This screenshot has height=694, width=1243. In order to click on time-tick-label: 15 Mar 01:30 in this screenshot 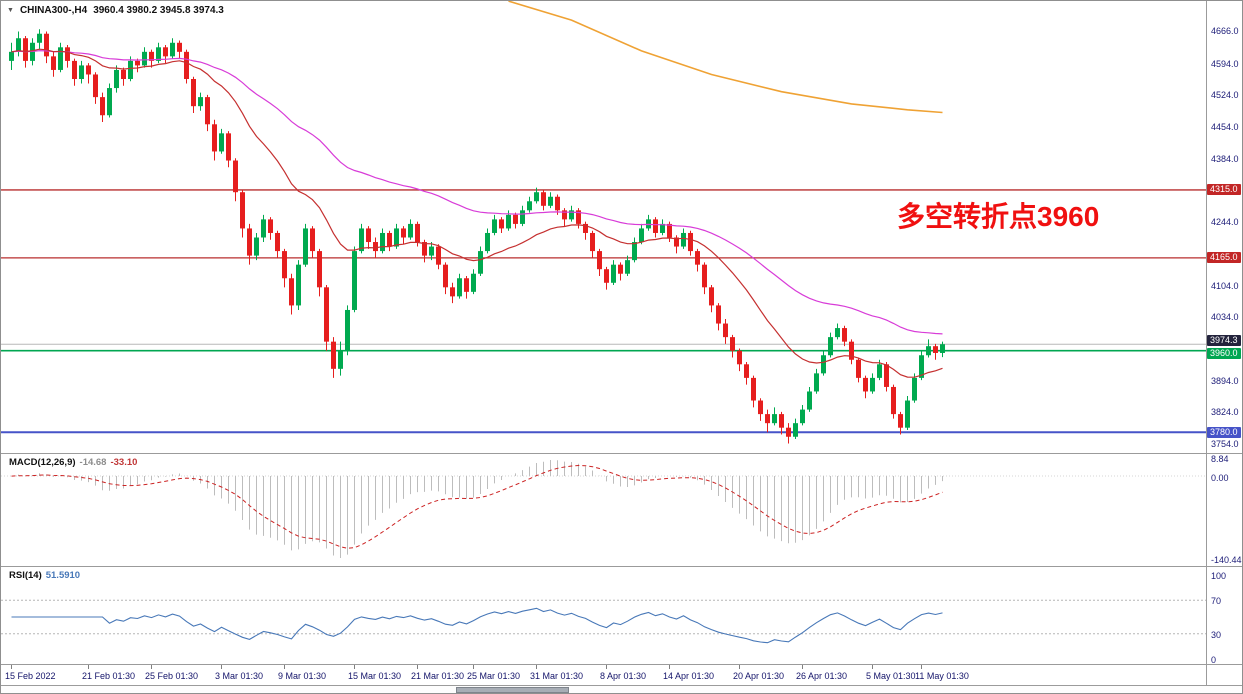, I will do `click(375, 676)`.